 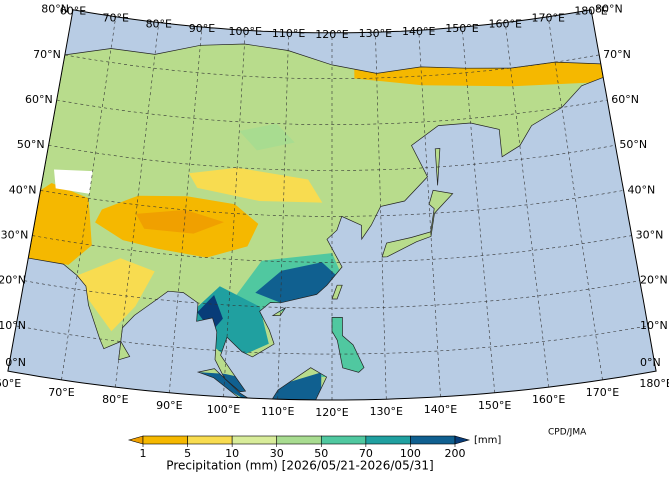 What do you see at coordinates (494, 405) in the screenshot?
I see `lon-label-bottom: 150°E` at bounding box center [494, 405].